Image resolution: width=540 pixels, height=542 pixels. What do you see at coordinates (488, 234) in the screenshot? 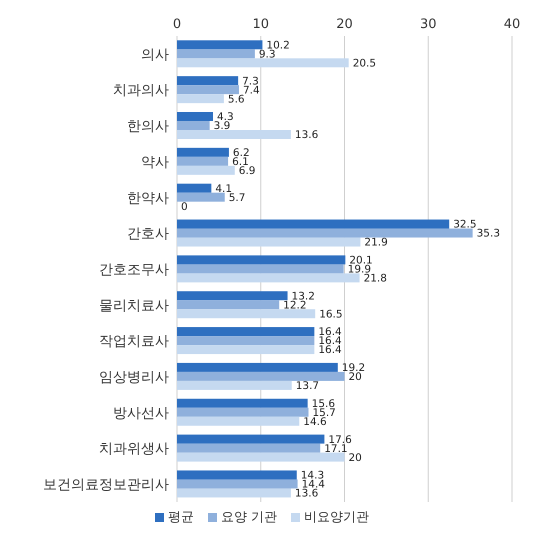
I see `data-label: 35.3` at bounding box center [488, 234].